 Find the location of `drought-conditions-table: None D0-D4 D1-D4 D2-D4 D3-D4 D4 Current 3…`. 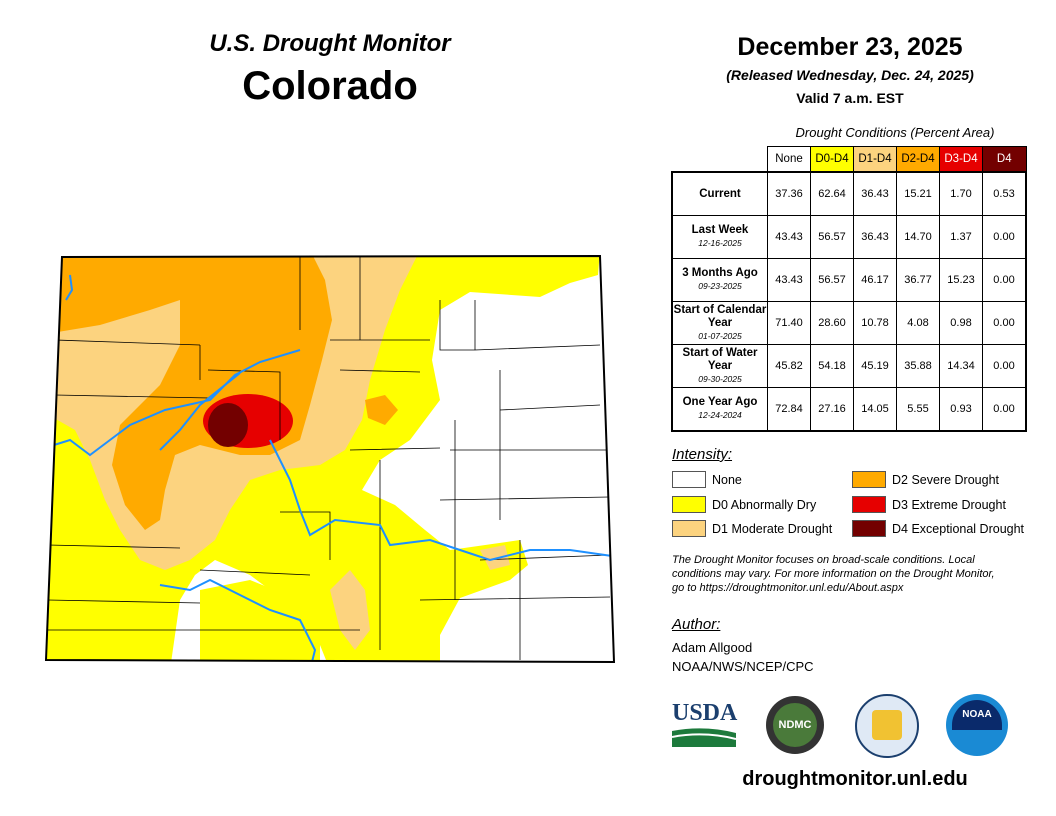

drought-conditions-table: None D0-D4 D1-D4 D2-D4 D3-D4 D4 Current 3… is located at coordinates (849, 289).